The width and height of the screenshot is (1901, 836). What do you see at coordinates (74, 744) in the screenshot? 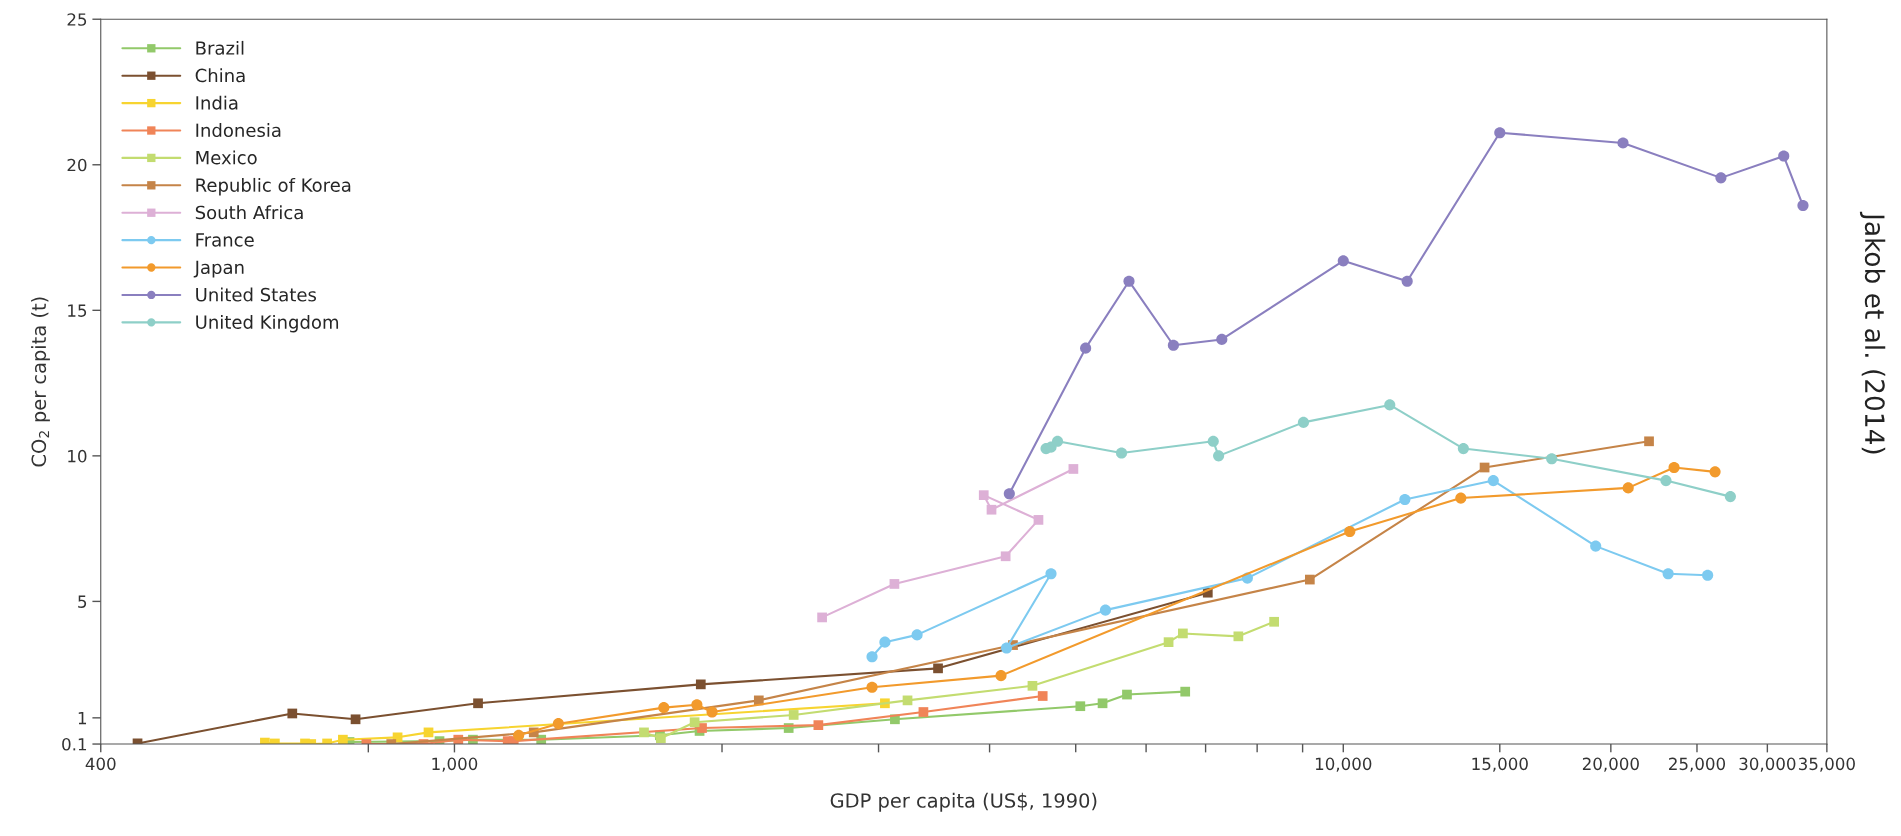
I see `y-tick-label: 0.1` at bounding box center [74, 744].